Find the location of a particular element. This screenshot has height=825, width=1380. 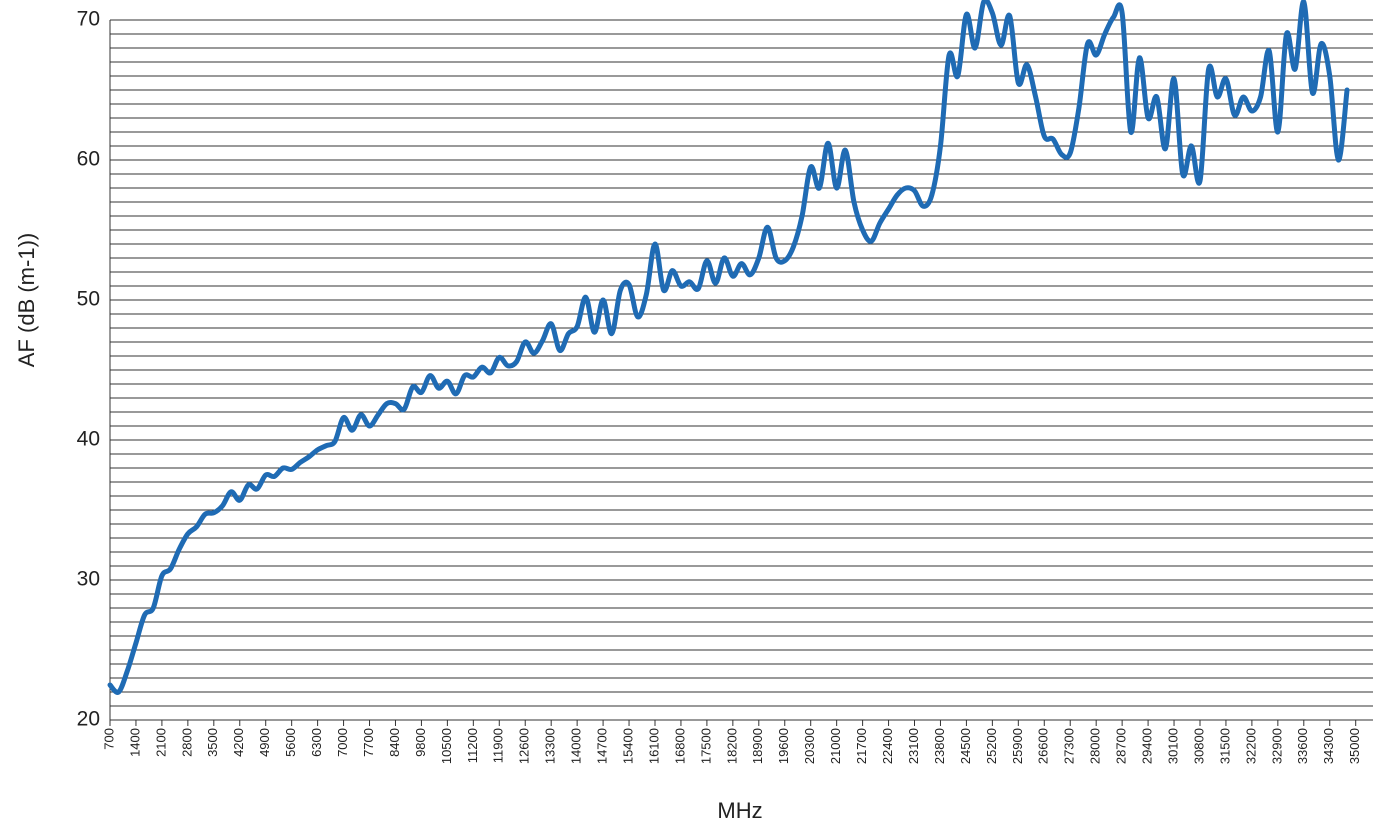

x-tick-label: 11200 is located at coordinates (472, 745).